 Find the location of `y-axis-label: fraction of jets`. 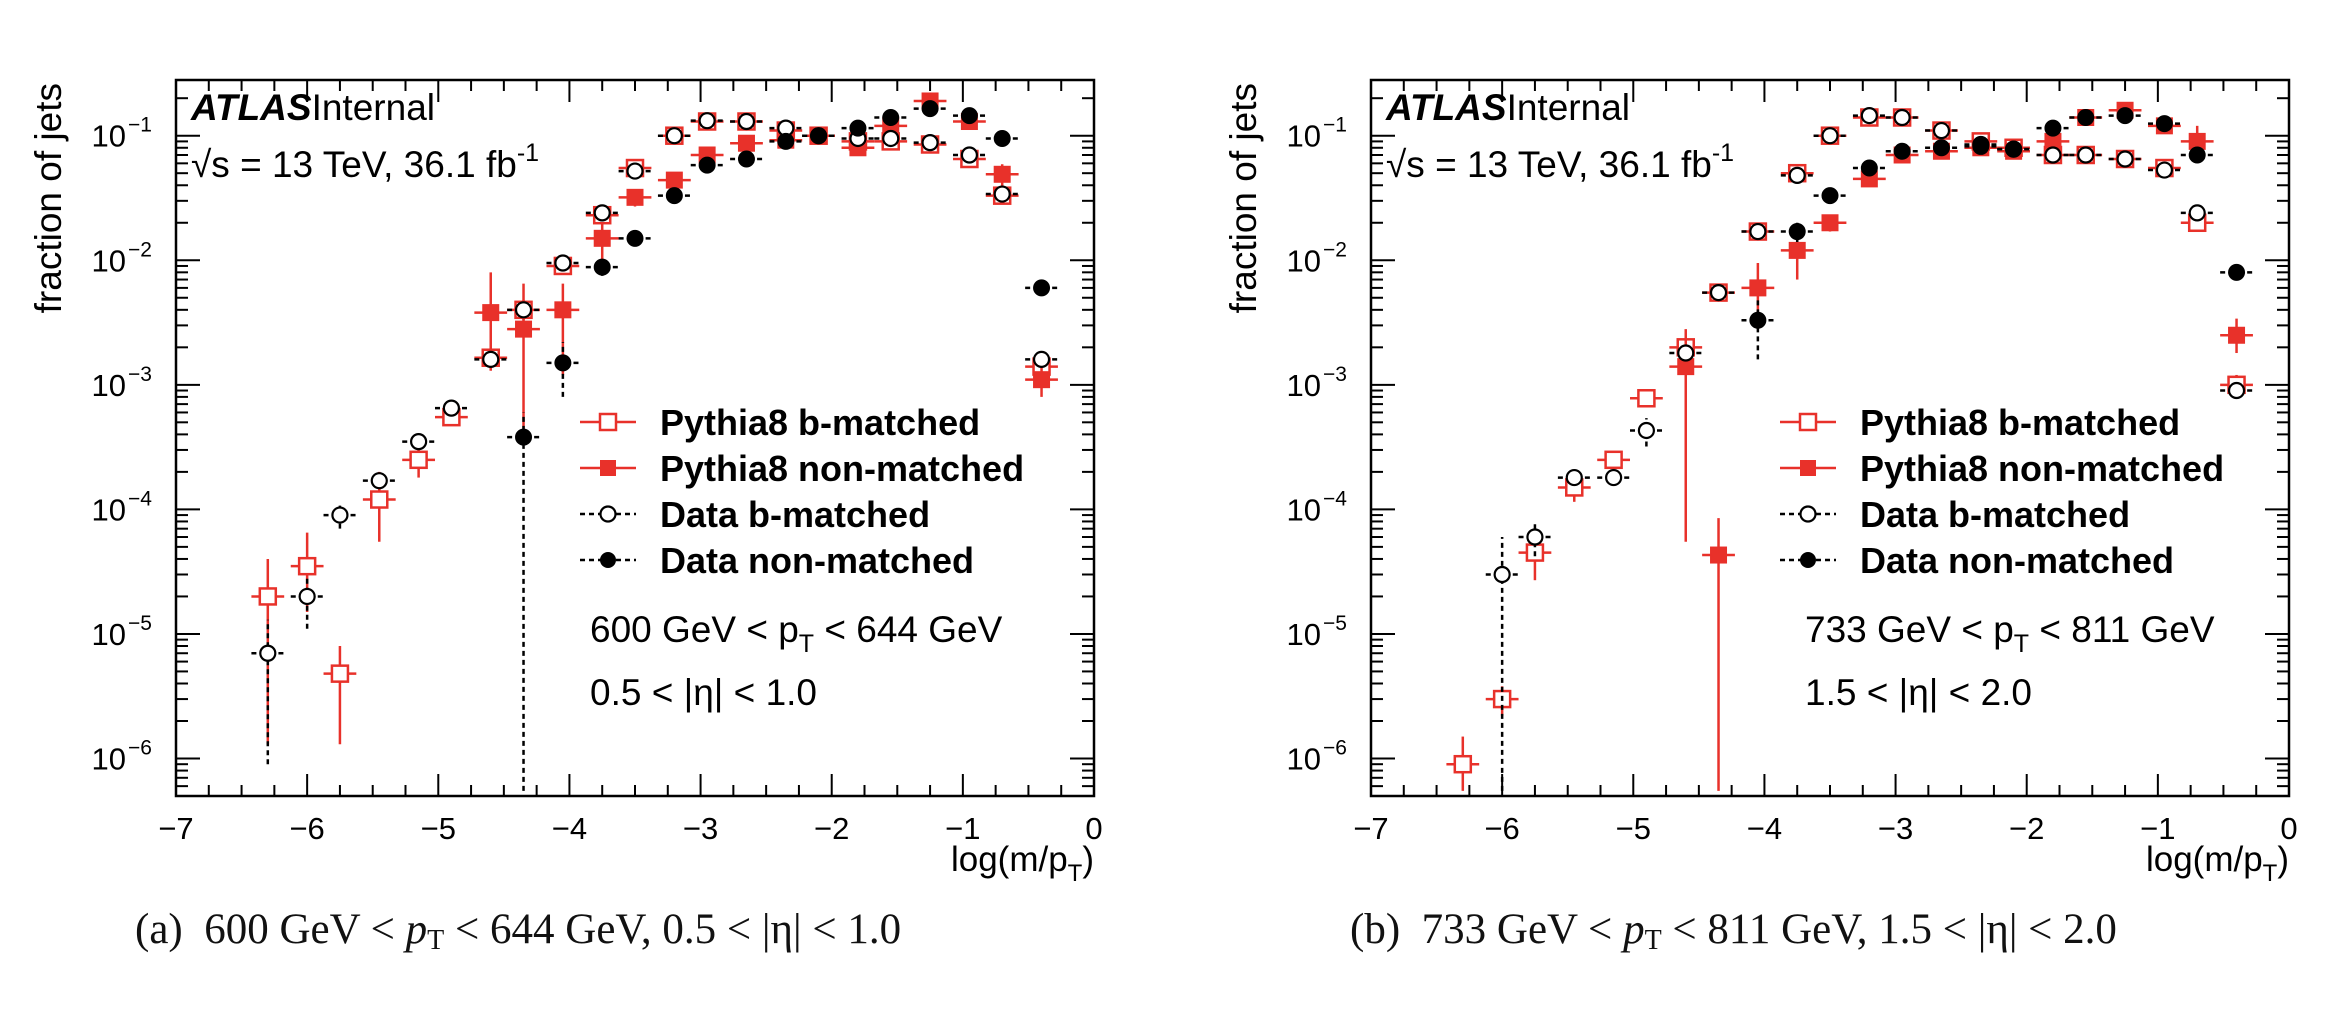

y-axis-label: fraction of jets is located at coordinates (48, 198).